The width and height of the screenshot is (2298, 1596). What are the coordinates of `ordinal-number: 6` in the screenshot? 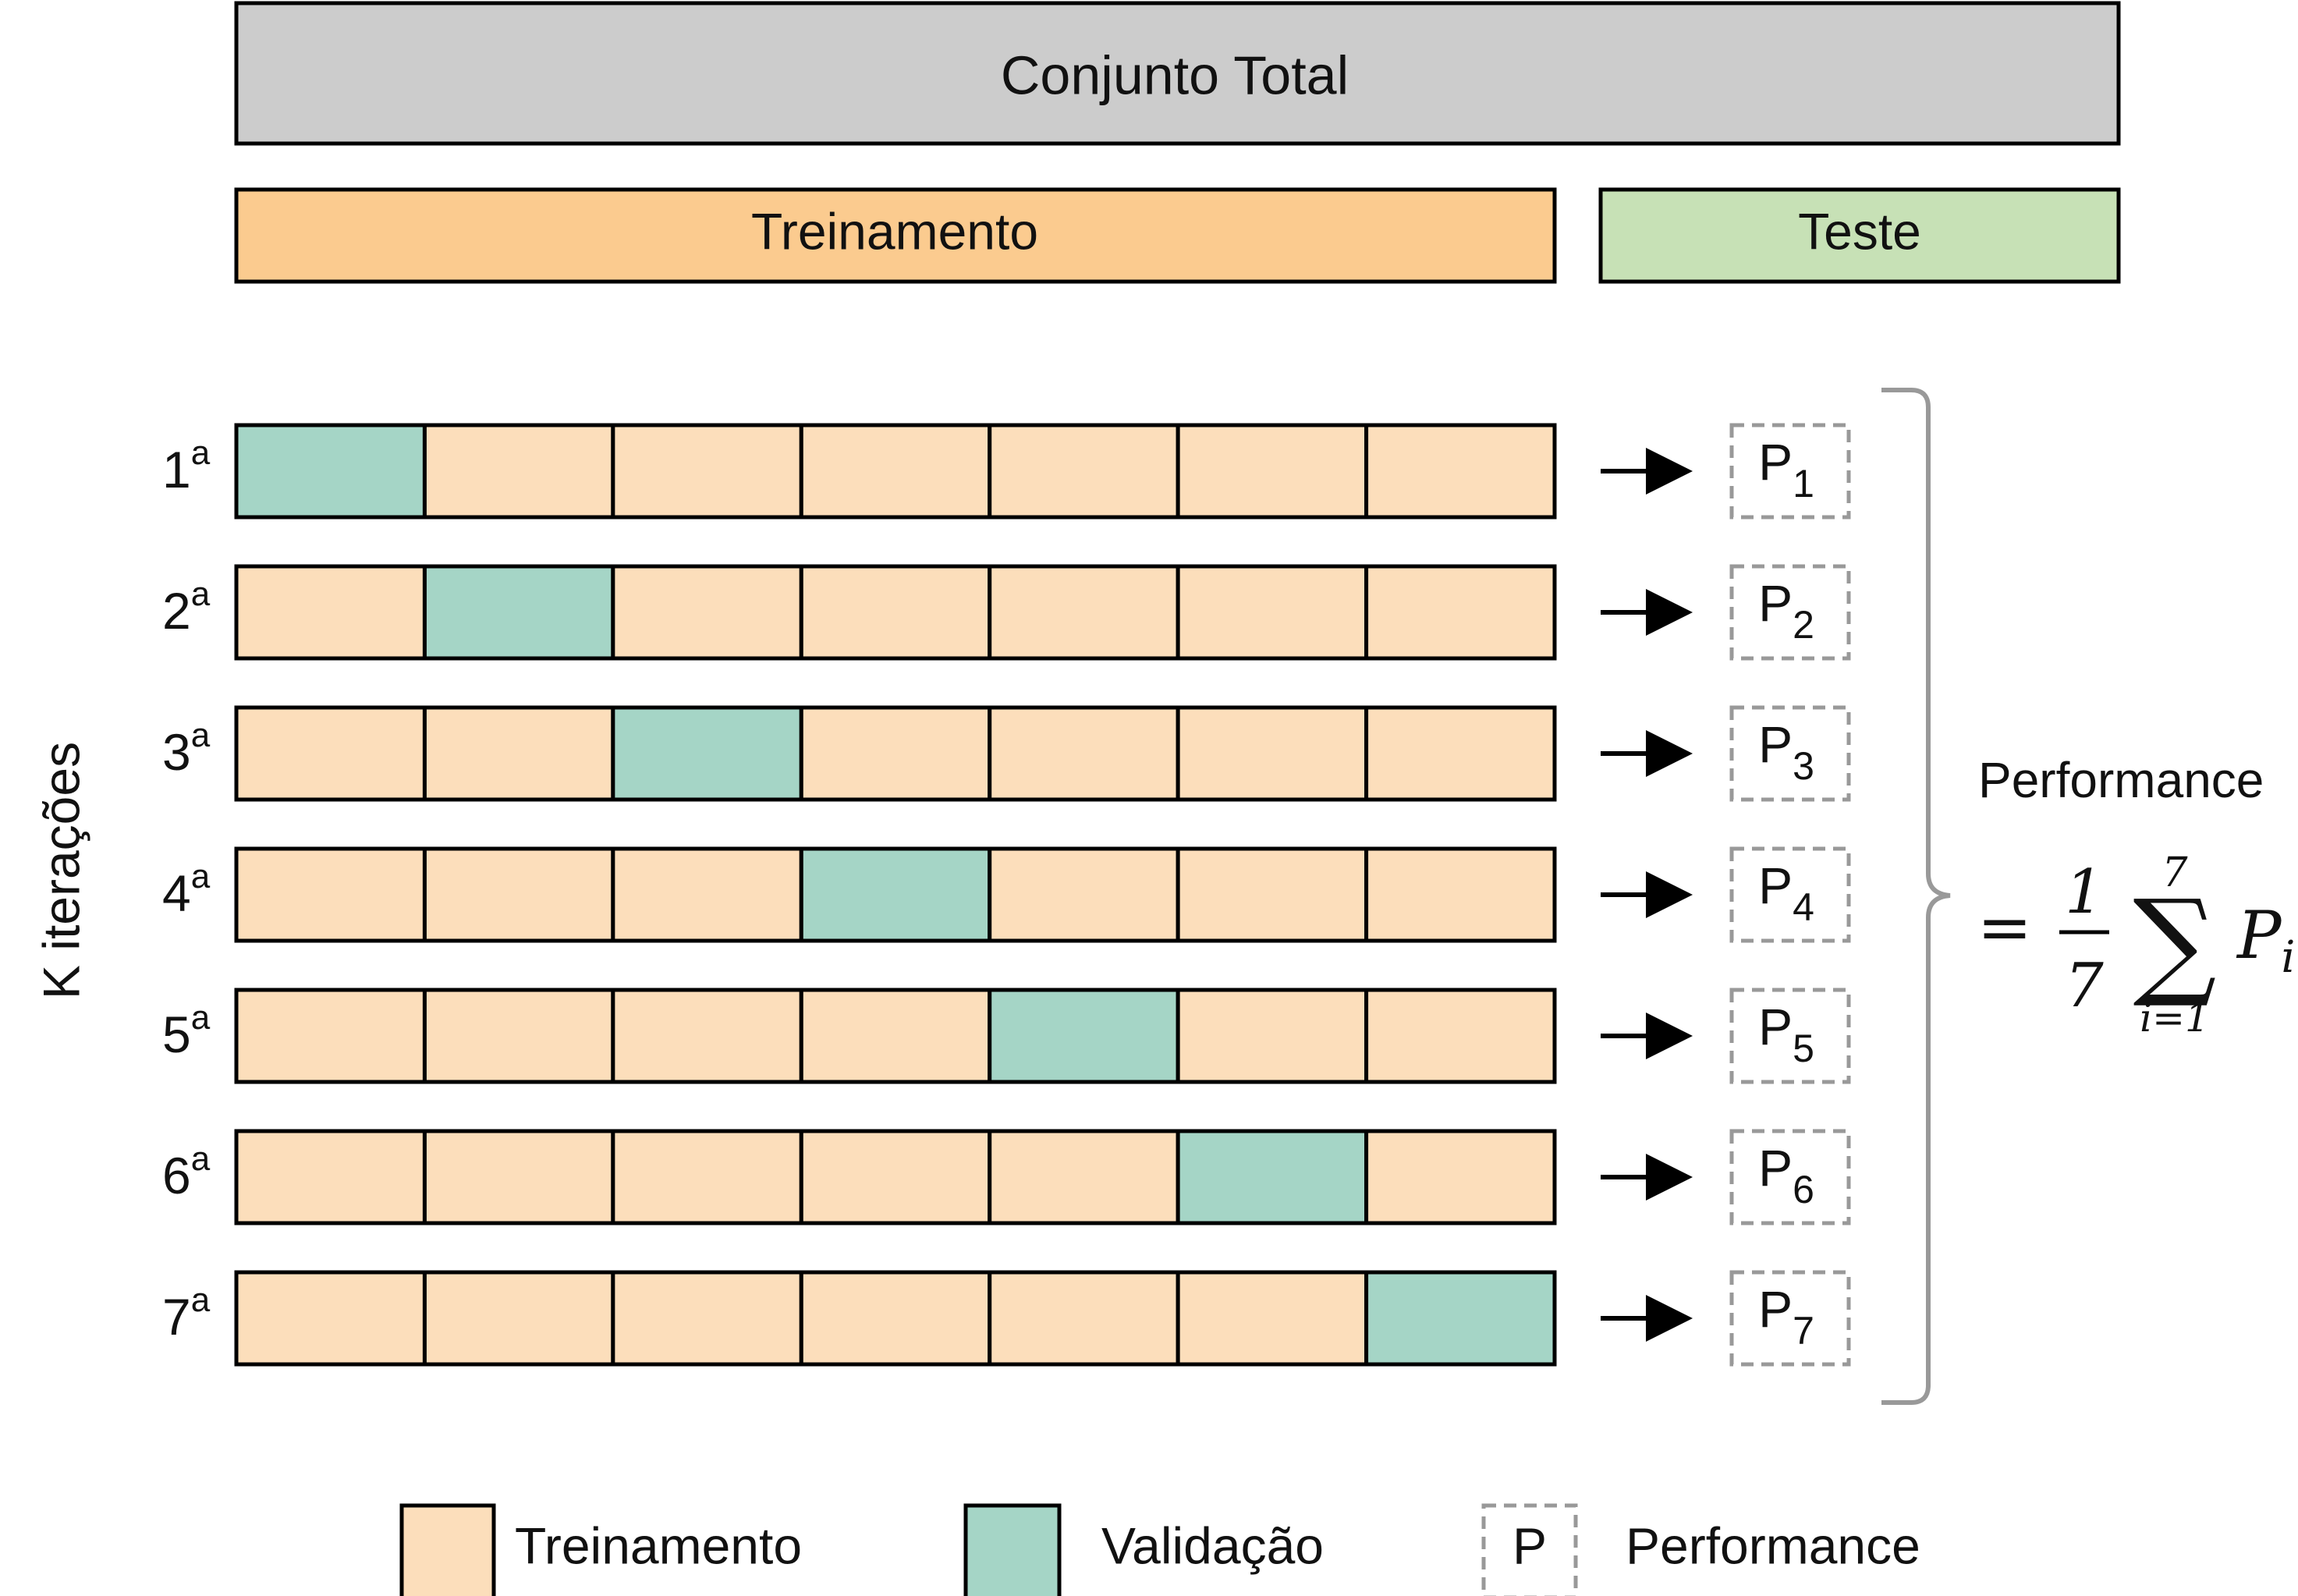 It's located at (176, 1175).